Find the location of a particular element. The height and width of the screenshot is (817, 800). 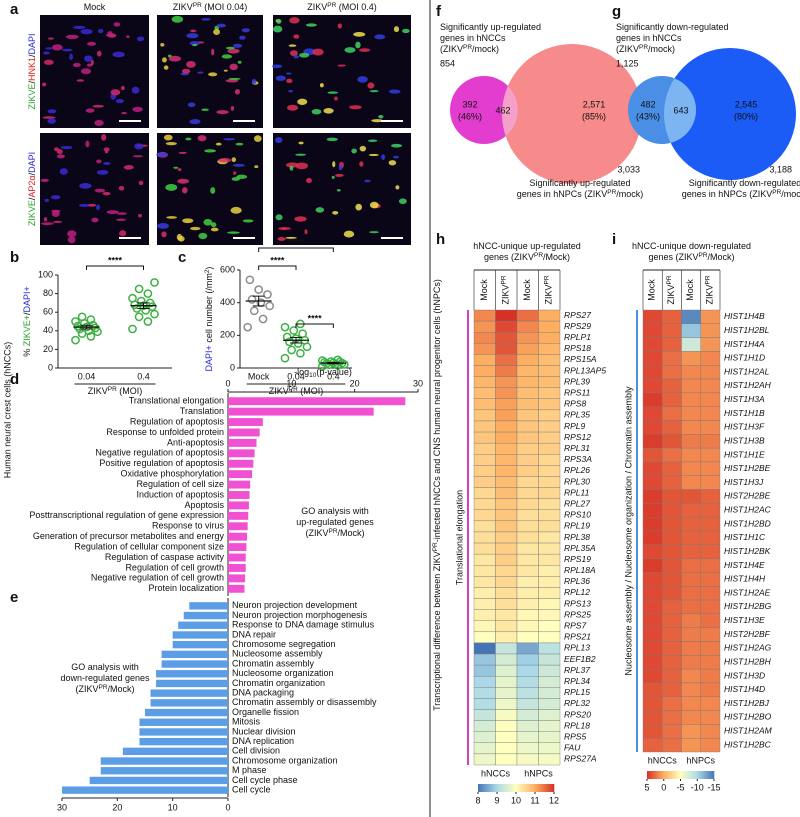

gene-label: RPS12 is located at coordinates (577, 437).